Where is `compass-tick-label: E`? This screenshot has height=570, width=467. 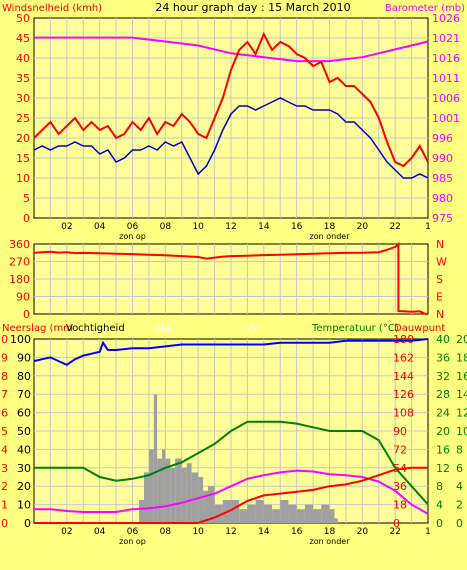 compass-tick-label: E is located at coordinates (439, 297).